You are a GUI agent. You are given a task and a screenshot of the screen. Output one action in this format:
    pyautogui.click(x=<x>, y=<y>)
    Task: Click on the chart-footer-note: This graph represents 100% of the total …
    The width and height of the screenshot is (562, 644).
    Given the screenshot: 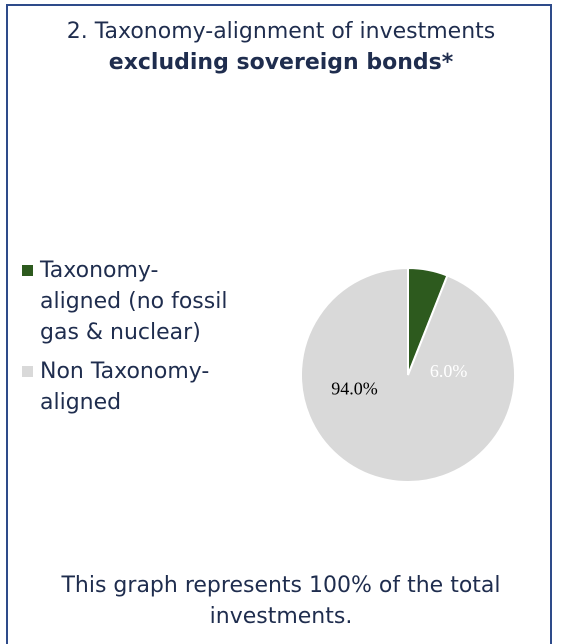 What is the action you would take?
    pyautogui.click(x=281, y=601)
    